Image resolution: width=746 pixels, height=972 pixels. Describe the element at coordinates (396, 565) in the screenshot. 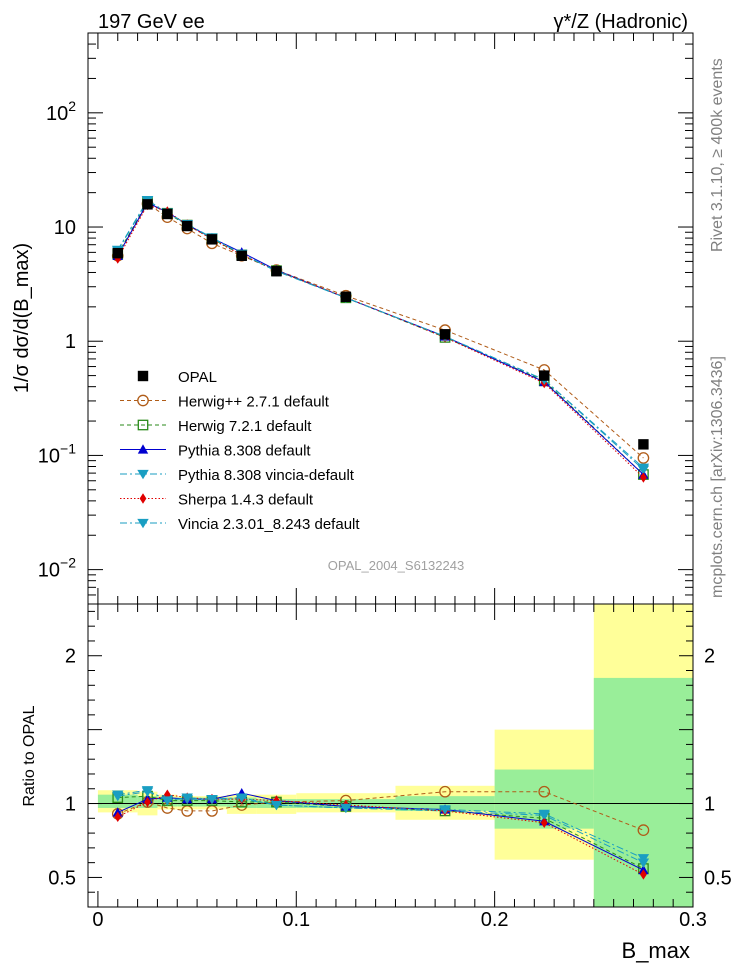

I see `watermark-label: OPAL_2004_S6132243` at that location.